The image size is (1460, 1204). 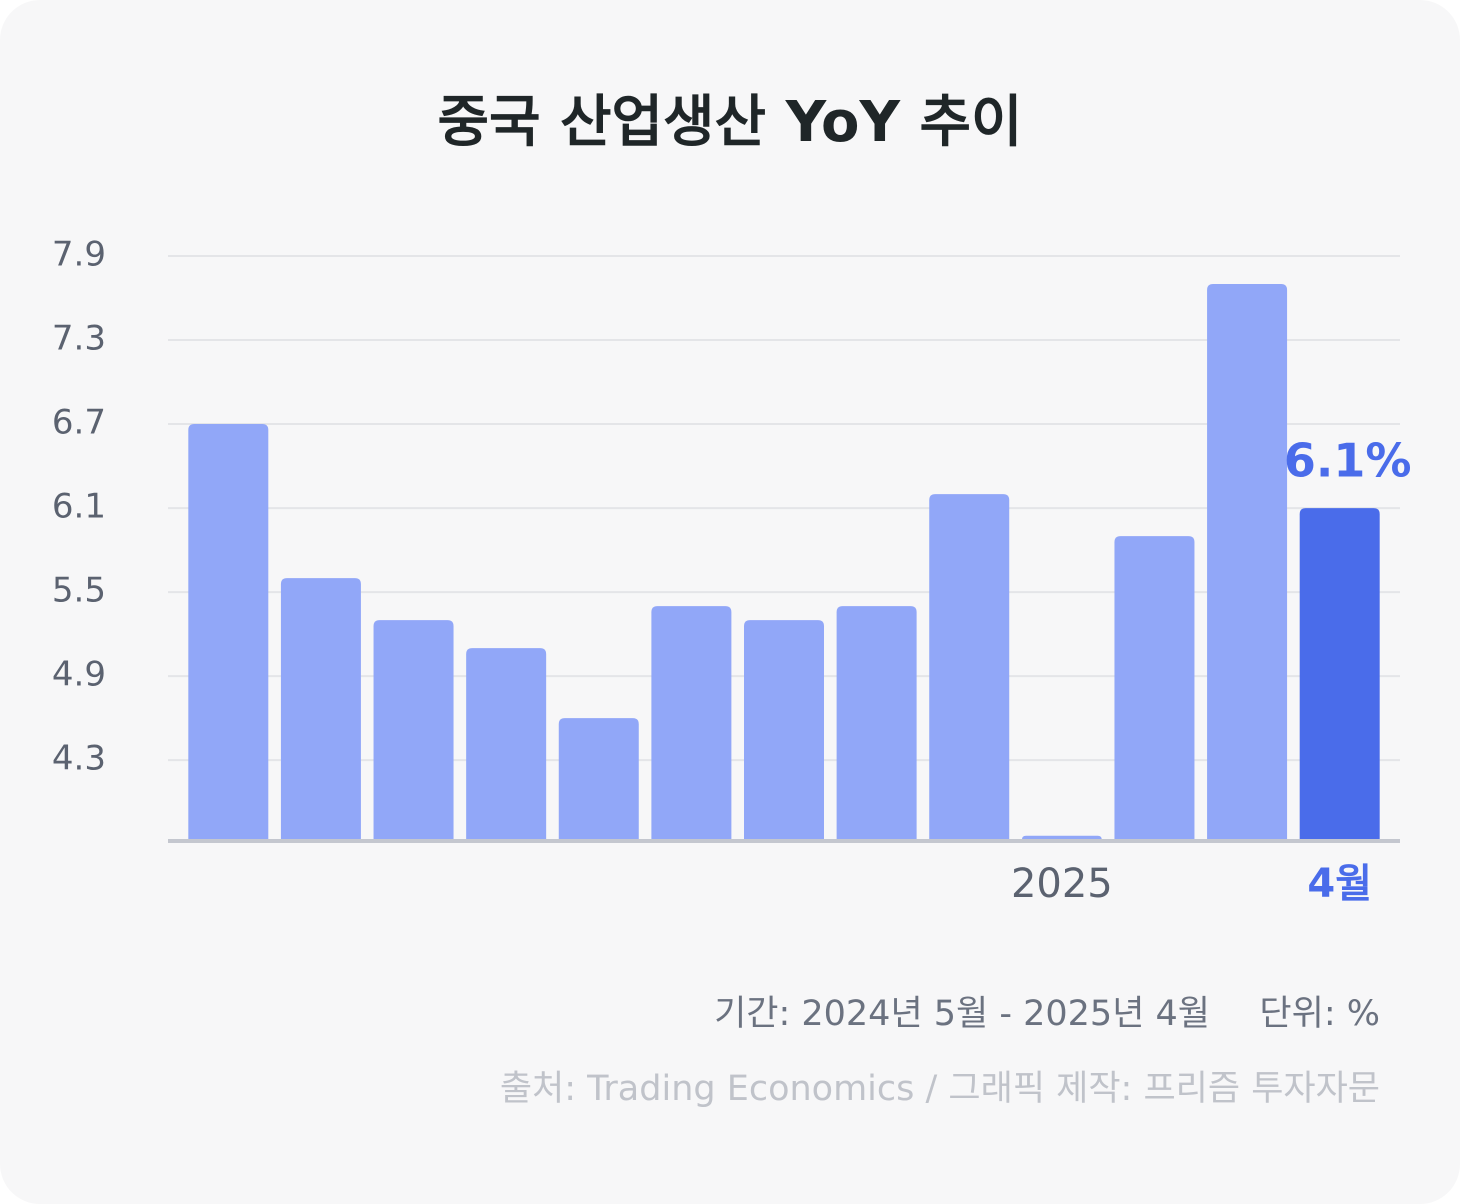 What do you see at coordinates (729, 122) in the screenshot?
I see `chart-title: 중국 산업생산 YoY 추이` at bounding box center [729, 122].